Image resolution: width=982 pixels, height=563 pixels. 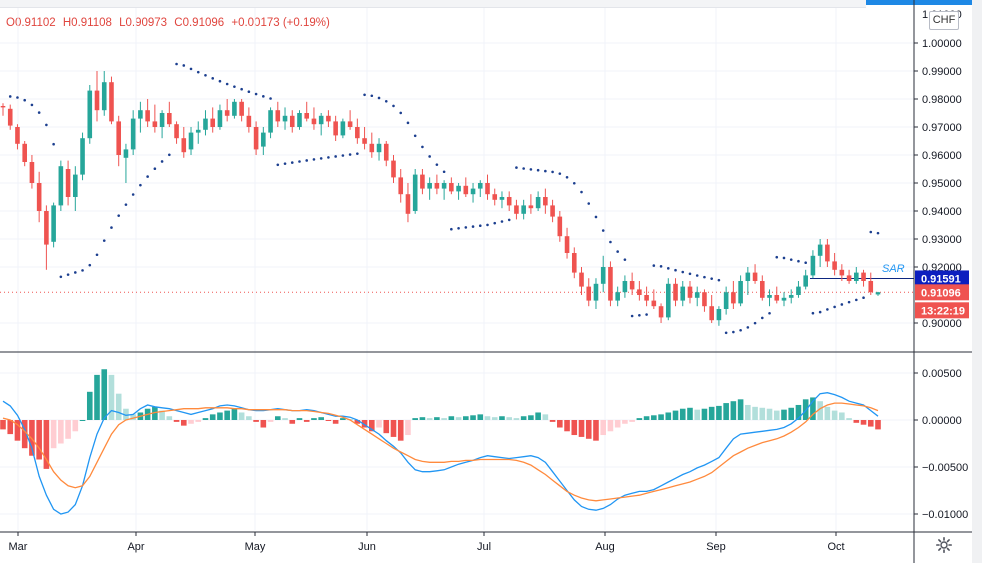 What do you see at coordinates (605, 547) in the screenshot?
I see `time-tick-label: Aug` at bounding box center [605, 547].